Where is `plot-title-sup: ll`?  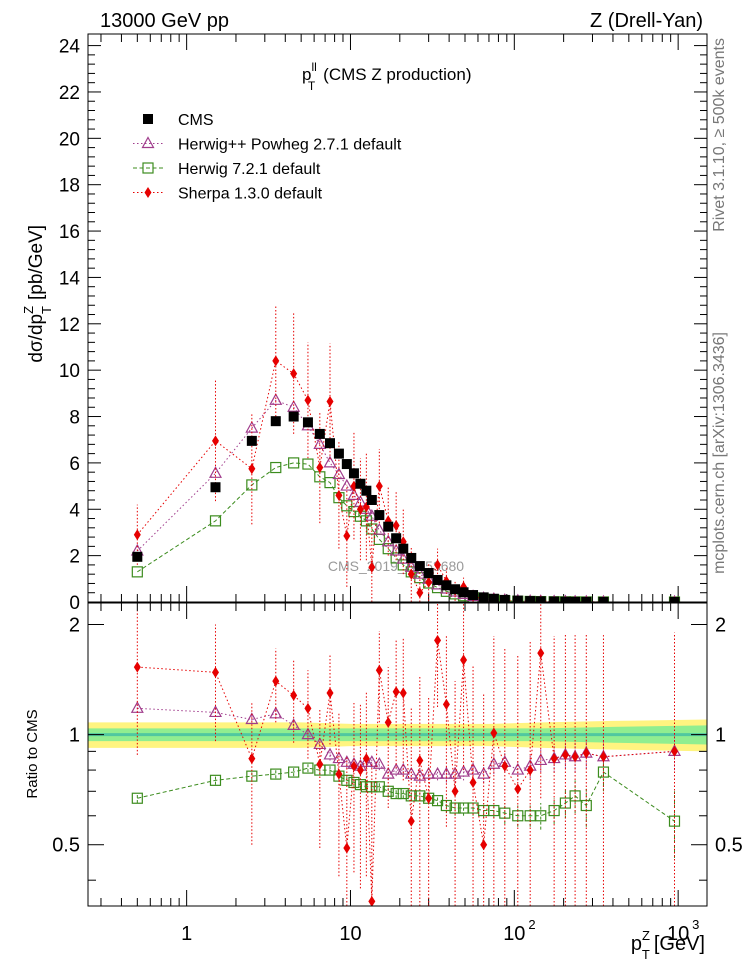 plot-title-sup: ll is located at coordinates (313, 67).